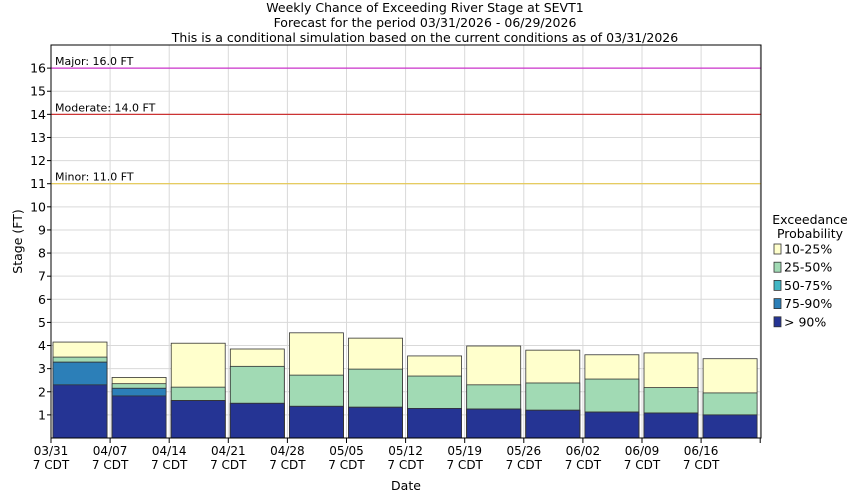 The height and width of the screenshot is (504, 850). Describe the element at coordinates (105, 107) in the screenshot. I see `threshold-label: Moderate: 14.0 FT` at that location.